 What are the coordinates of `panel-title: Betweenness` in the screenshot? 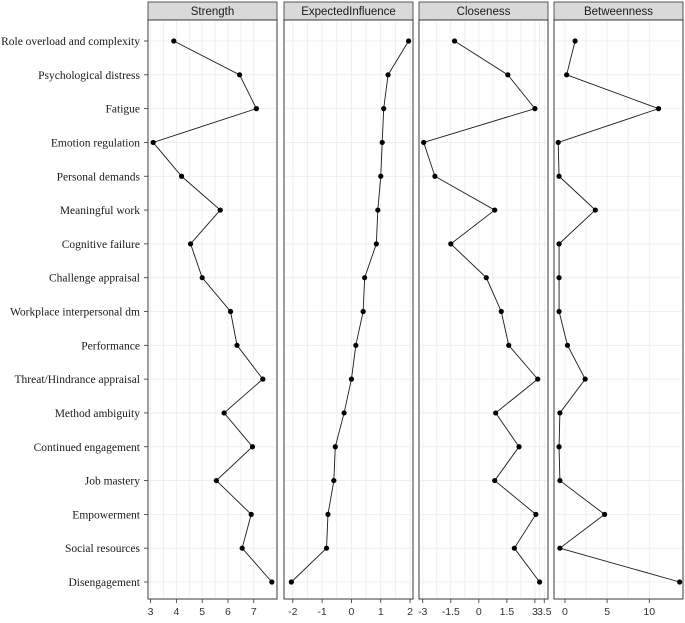 It's located at (618, 12).